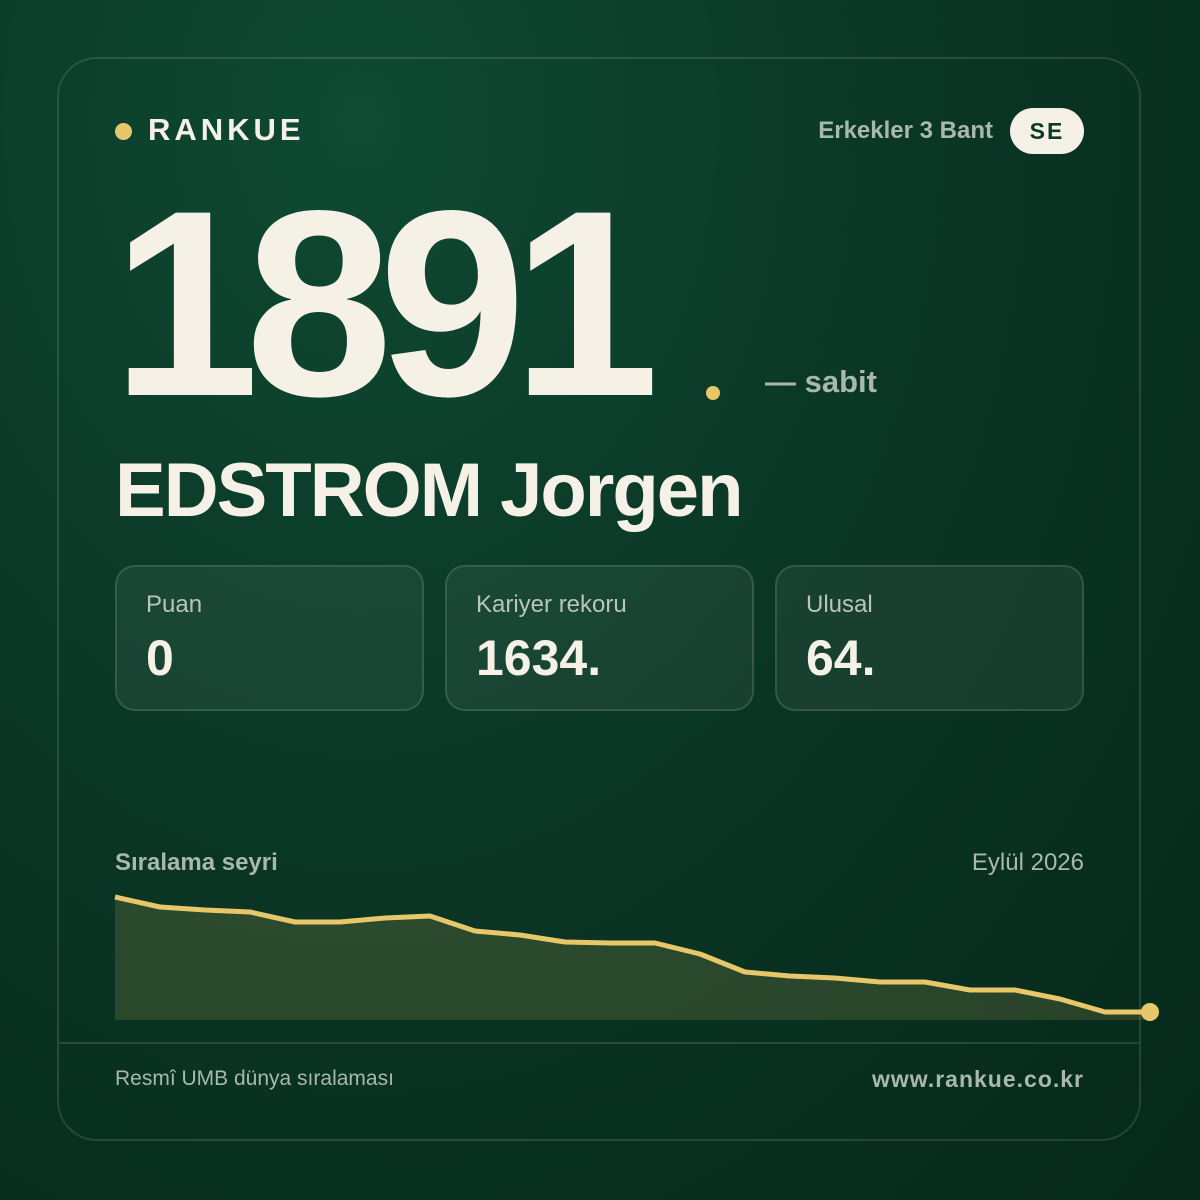 This screenshot has height=1200, width=1200. What do you see at coordinates (254, 1078) in the screenshot?
I see `footer-note: Resmî UMB dünya sıralaması` at bounding box center [254, 1078].